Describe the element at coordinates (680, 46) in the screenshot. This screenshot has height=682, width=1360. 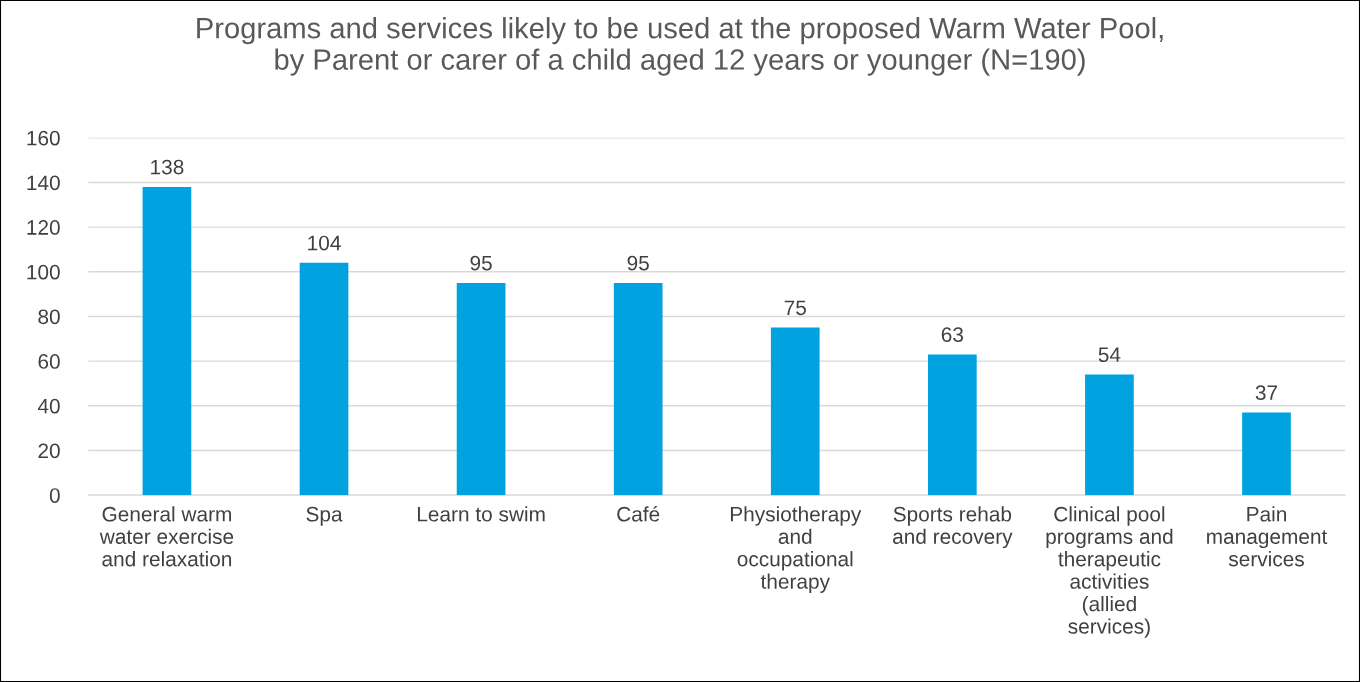
I see `chart-title: Programs and services likely to be used at the proposed Warm Water Pool, by Parent or carer of a child aged 12 years or younger (N=190)` at that location.